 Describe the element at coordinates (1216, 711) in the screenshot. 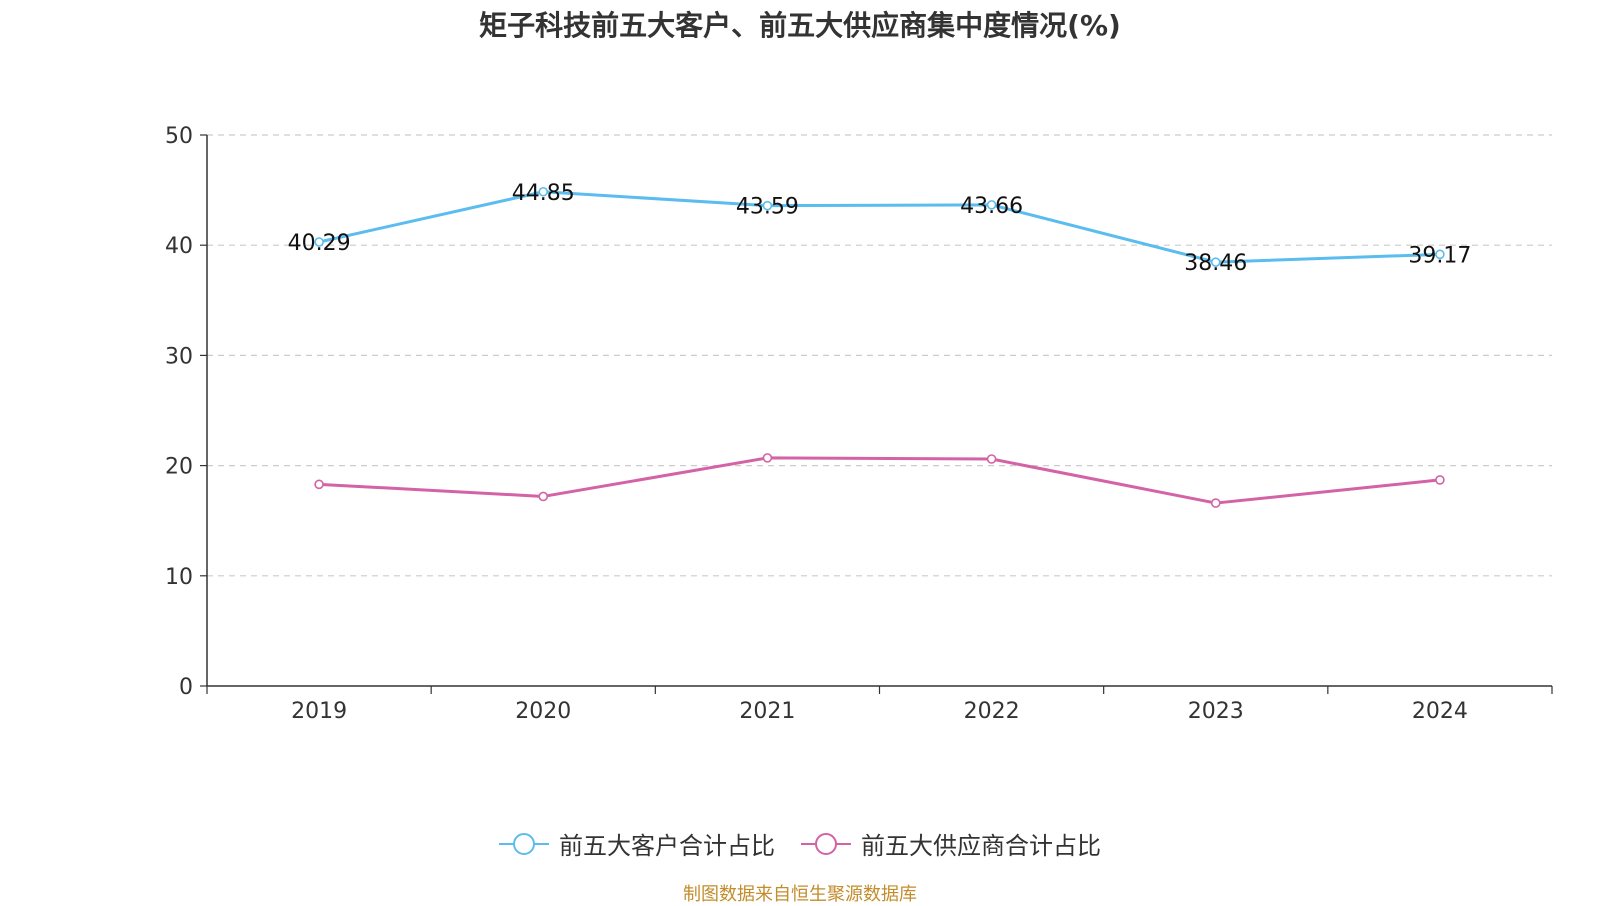

I see `x-tick-label: 2023` at that location.